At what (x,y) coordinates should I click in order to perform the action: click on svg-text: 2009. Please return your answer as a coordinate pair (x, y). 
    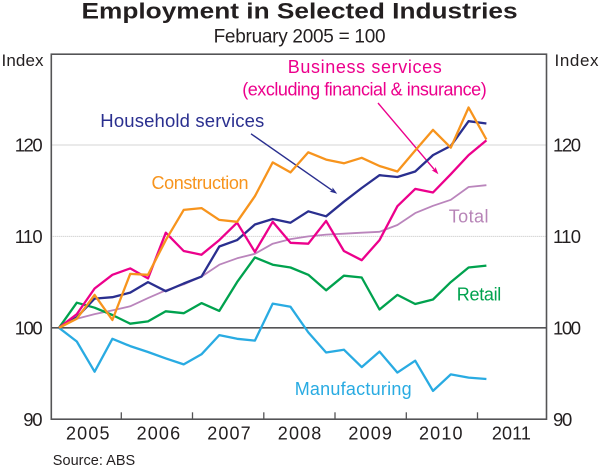
    Looking at the image, I should click on (370, 433).